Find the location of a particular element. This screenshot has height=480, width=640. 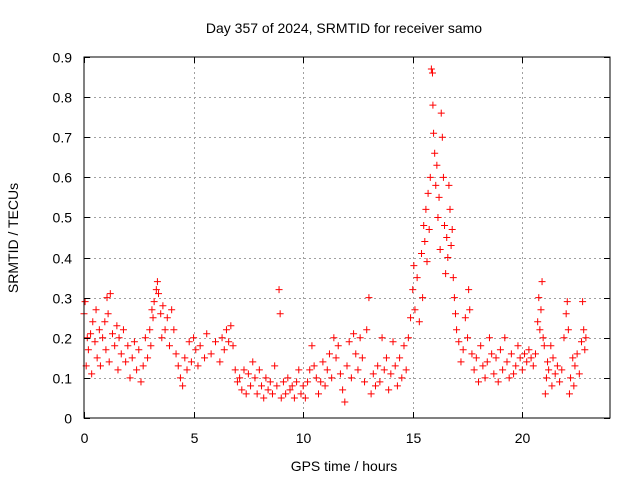

x-tick-label: 15 is located at coordinates (414, 438).